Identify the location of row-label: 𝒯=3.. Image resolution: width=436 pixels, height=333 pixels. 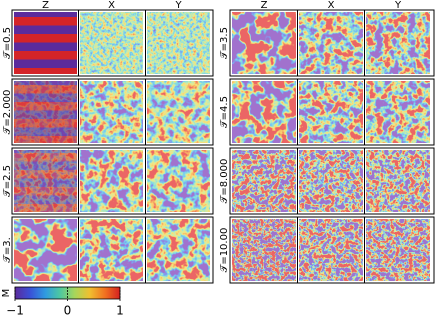
(7, 250).